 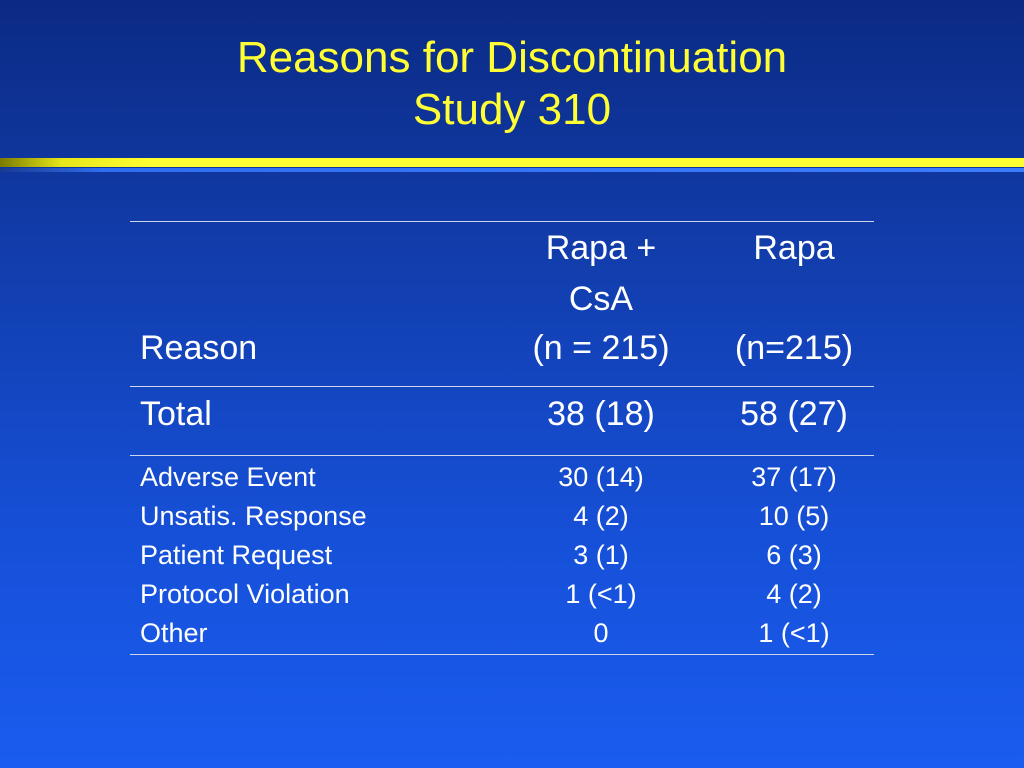 I want to click on header-rapa-n: (n=215), so click(x=794, y=348).